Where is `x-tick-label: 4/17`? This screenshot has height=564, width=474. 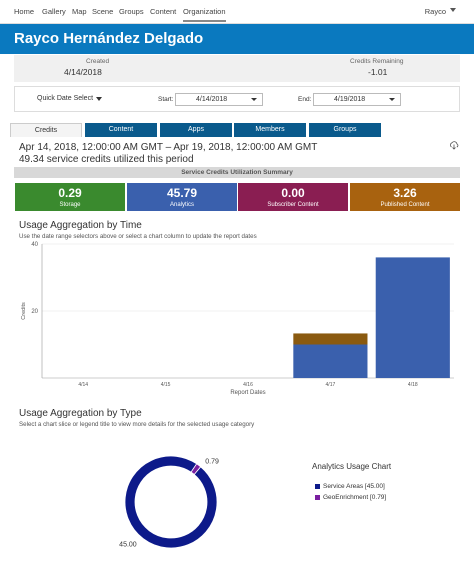 x-tick-label: 4/17 is located at coordinates (331, 385).